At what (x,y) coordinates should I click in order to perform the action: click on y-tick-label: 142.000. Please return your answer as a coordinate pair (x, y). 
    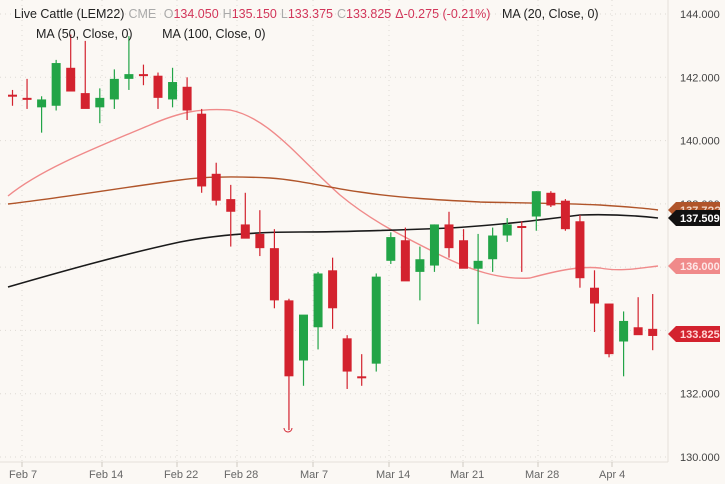
    Looking at the image, I should click on (700, 78).